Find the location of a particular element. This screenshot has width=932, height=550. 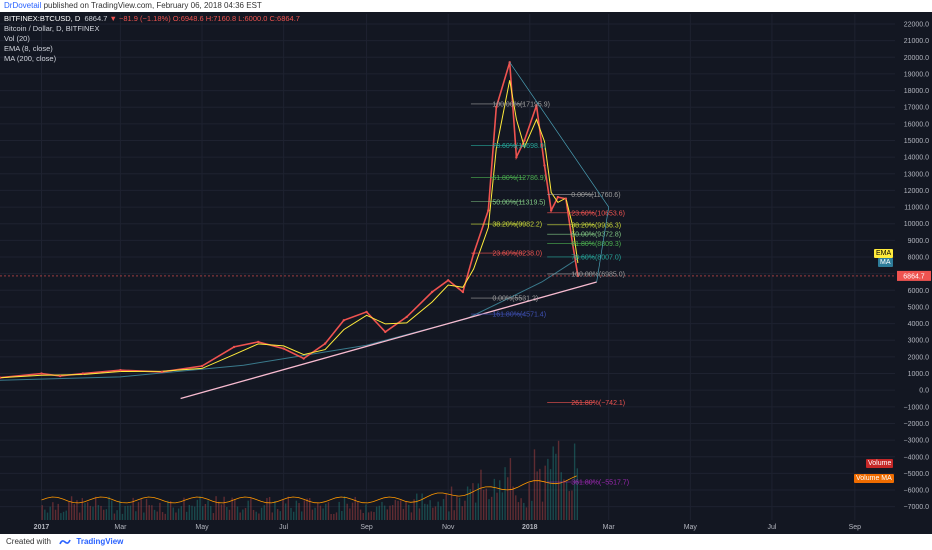

support-trendline is located at coordinates (388, 340).